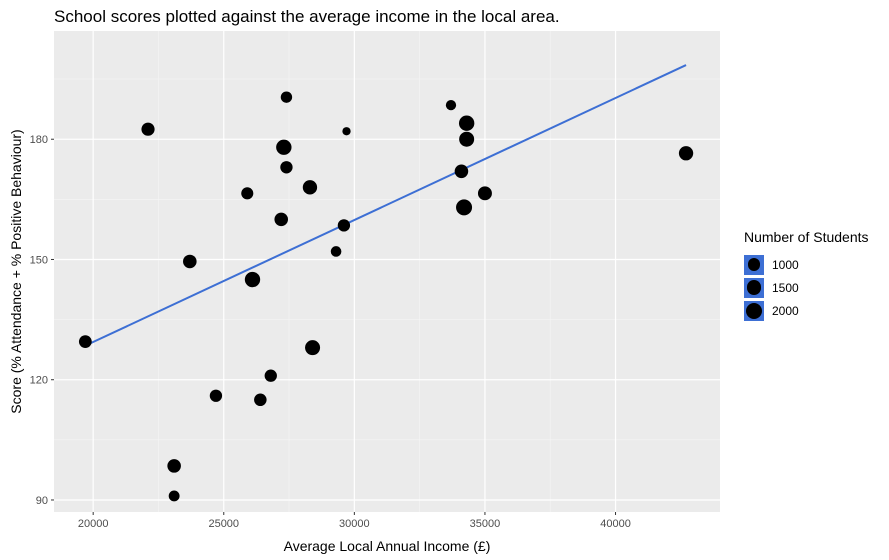  I want to click on x-tick-label: 25000, so click(223, 524).